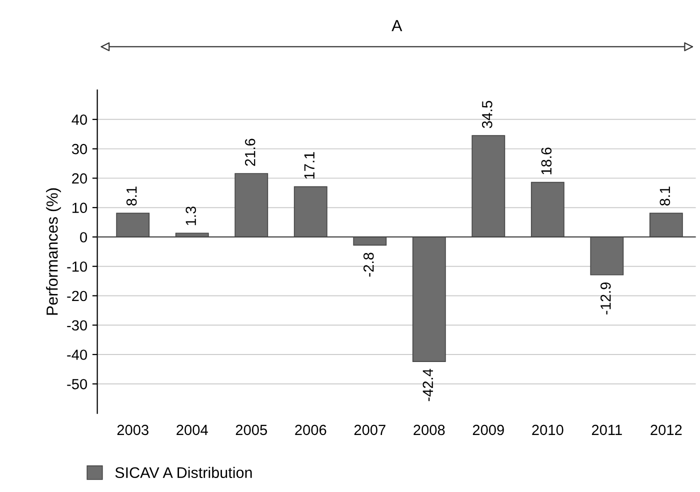 This screenshot has height=492, width=700. I want to click on y-tick-label: 10, so click(80, 208).